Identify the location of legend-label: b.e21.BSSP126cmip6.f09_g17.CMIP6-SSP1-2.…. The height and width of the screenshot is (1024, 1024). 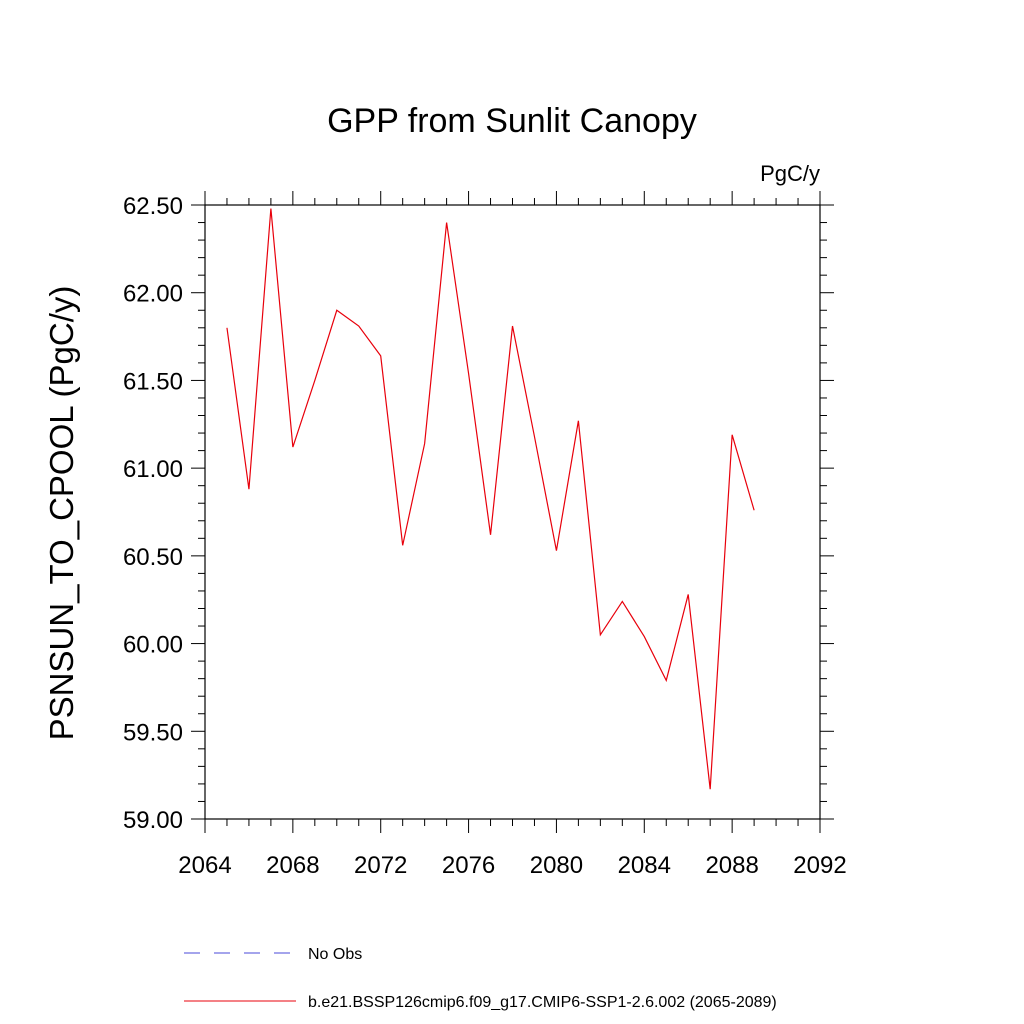
(542, 1002).